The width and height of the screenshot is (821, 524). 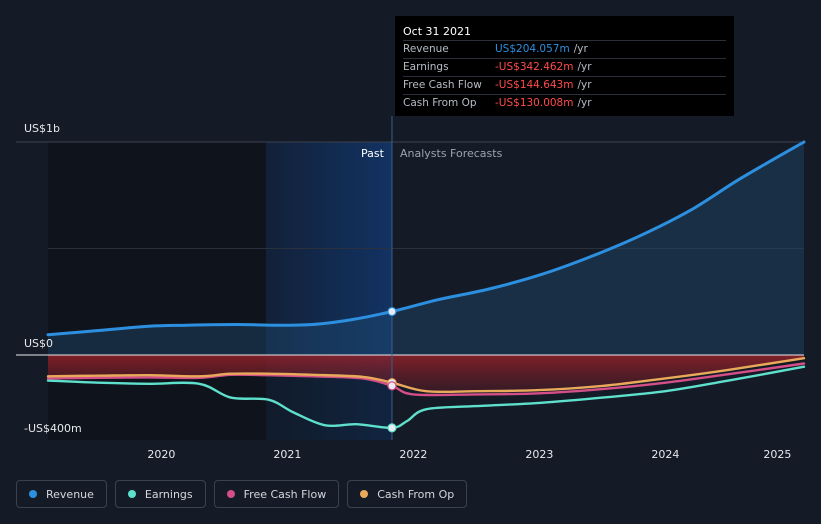 What do you see at coordinates (287, 454) in the screenshot?
I see `x-tick-label: 2021` at bounding box center [287, 454].